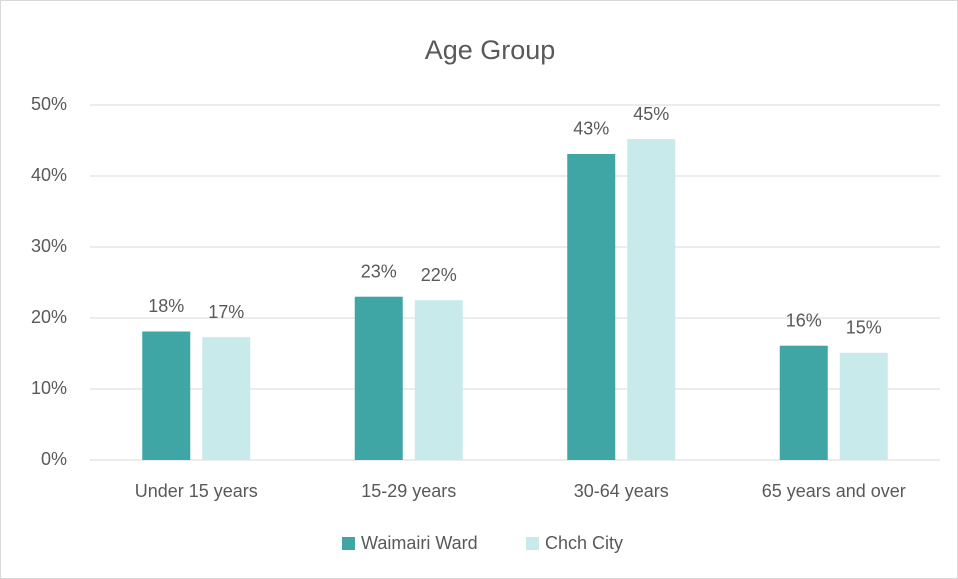 The height and width of the screenshot is (579, 958). Describe the element at coordinates (166, 306) in the screenshot. I see `data-label: 18%` at that location.